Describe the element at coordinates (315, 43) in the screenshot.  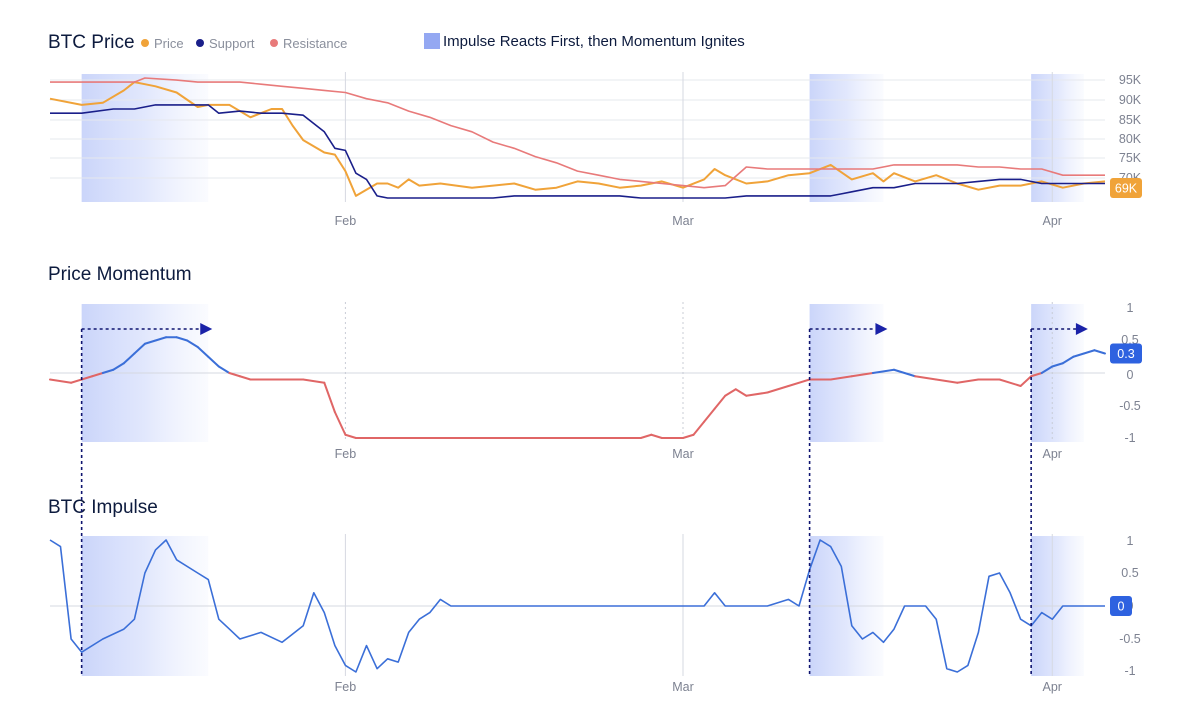
I see `resistance-legend-label: Resistance` at that location.